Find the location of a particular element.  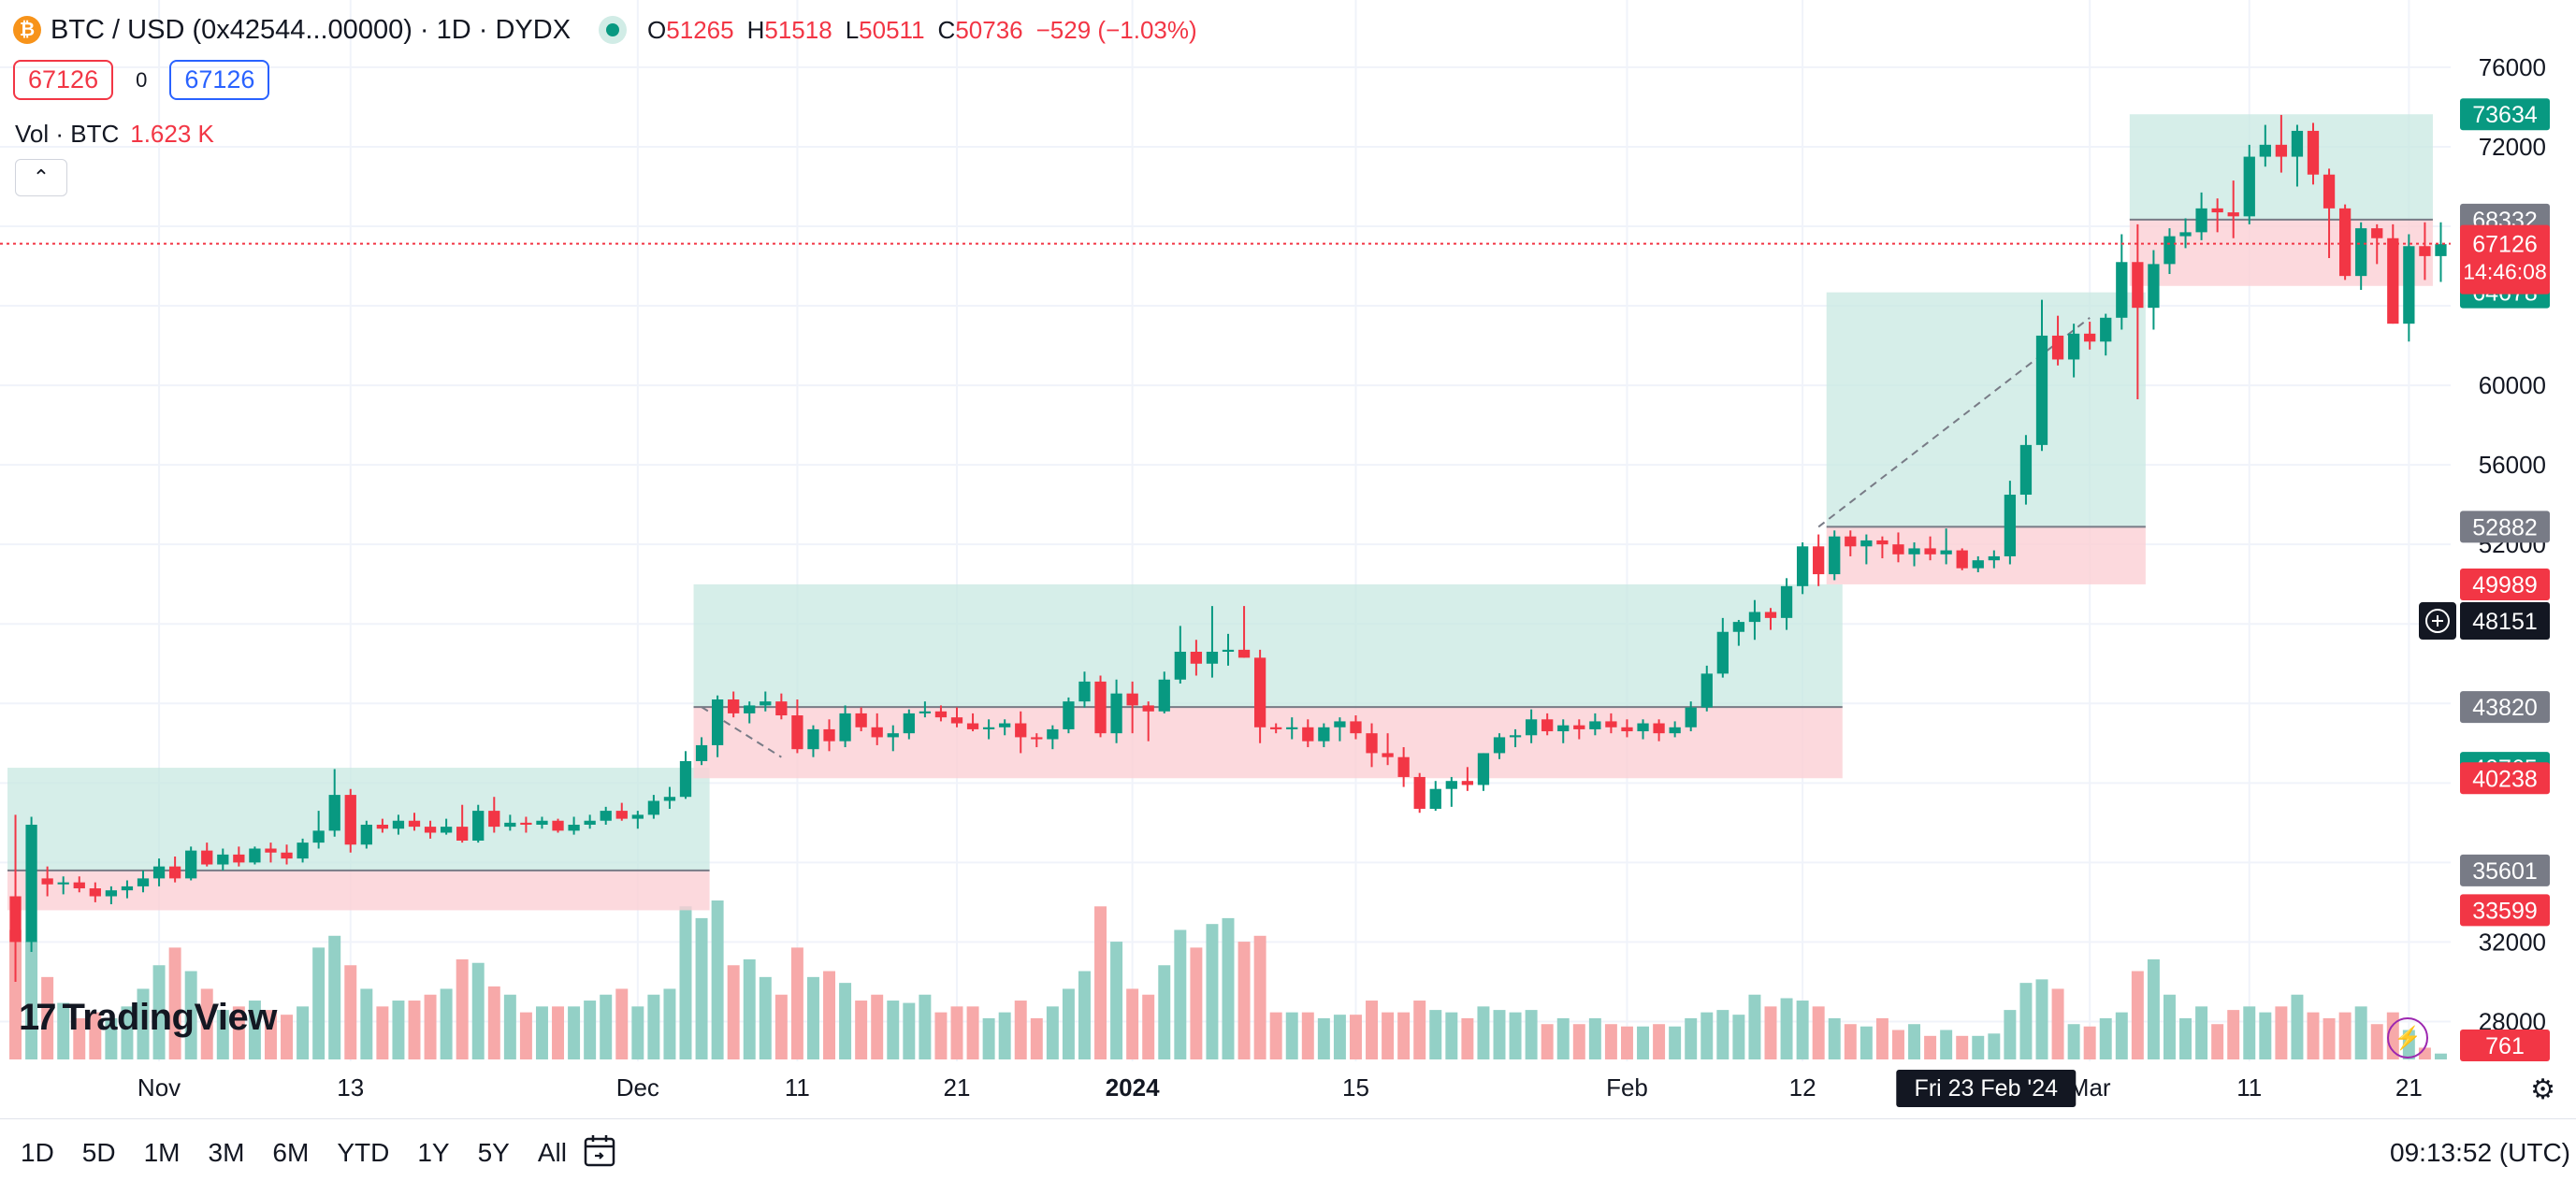

symbol-title: BTC / USD (0x42544...00000) · 1D · DYDX is located at coordinates (311, 29).